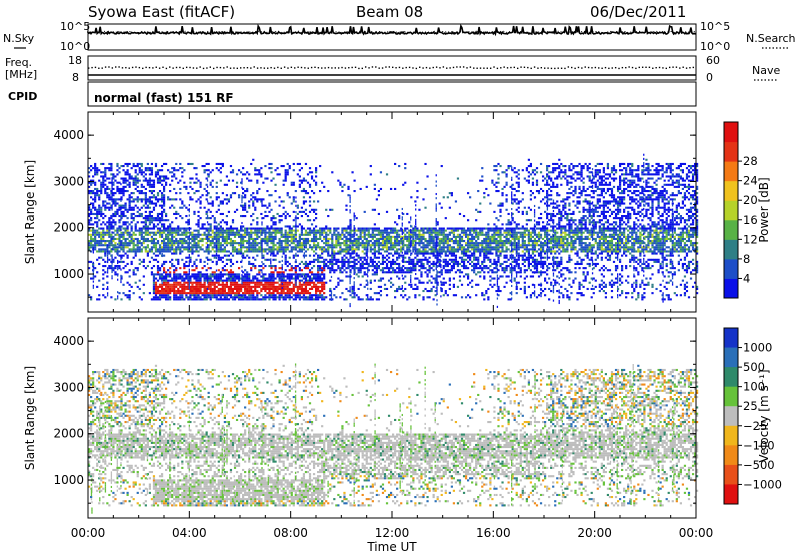  What do you see at coordinates (75, 77) in the screenshot?
I see `freq-tick-low: 8` at bounding box center [75, 77].